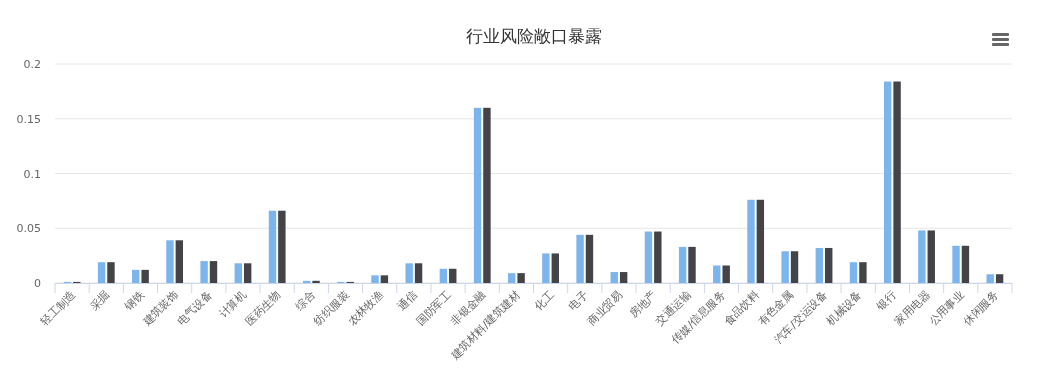 The image size is (1055, 375). I want to click on x-tick-label: 钢铁, so click(134, 300).